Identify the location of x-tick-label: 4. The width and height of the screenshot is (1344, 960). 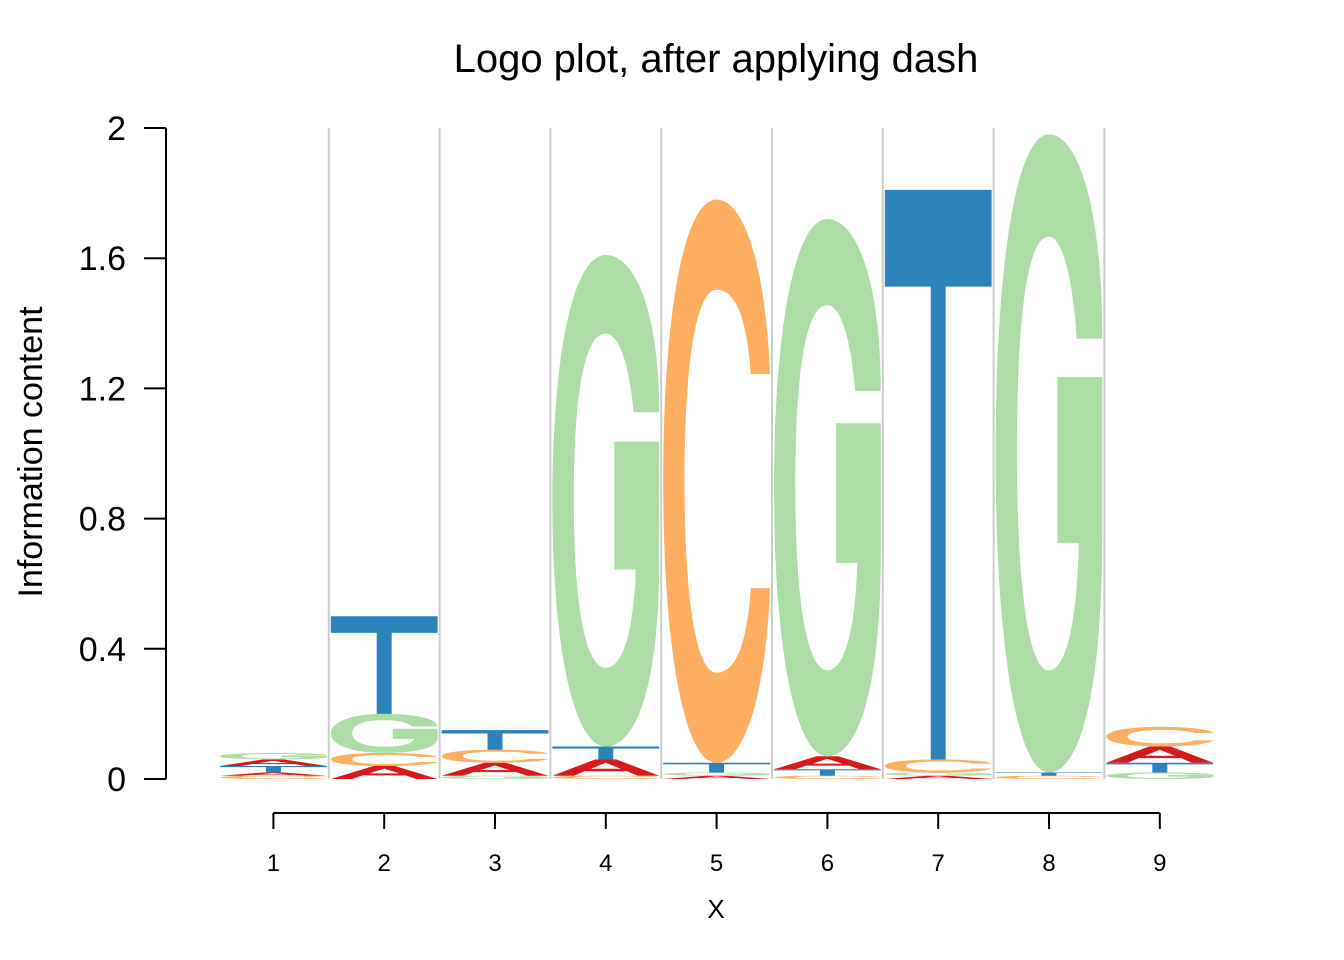
(605, 863).